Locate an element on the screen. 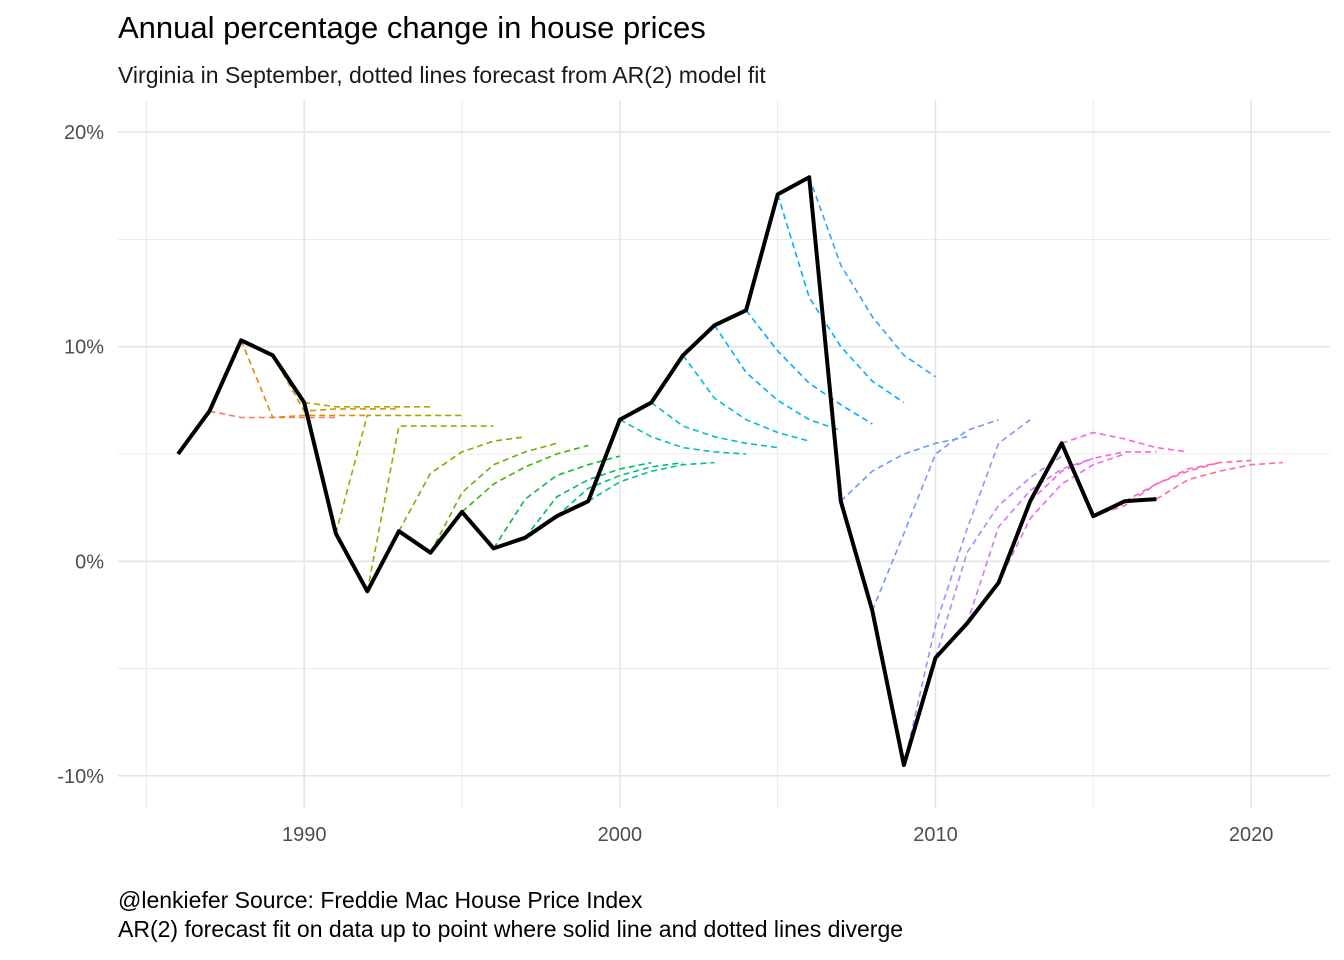 The image size is (1344, 960). forecast-line-2005 is located at coordinates (840, 299).